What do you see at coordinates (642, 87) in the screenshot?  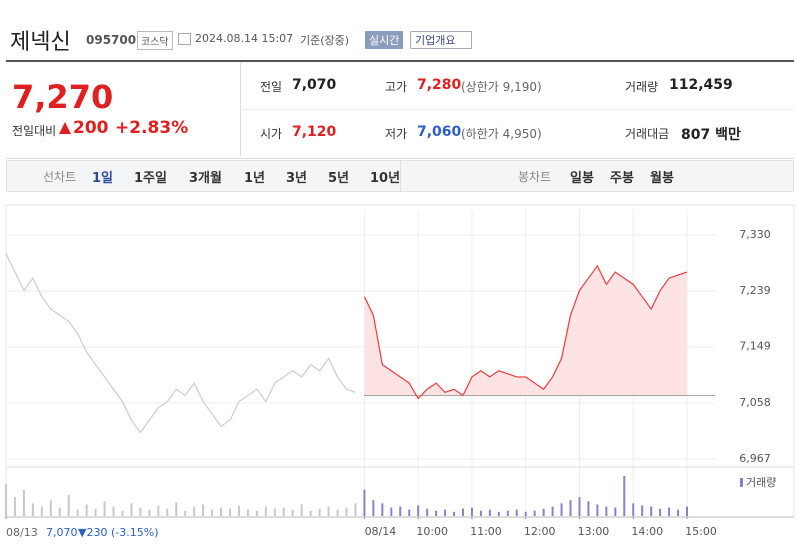 I see `stat-label: 거래량` at bounding box center [642, 87].